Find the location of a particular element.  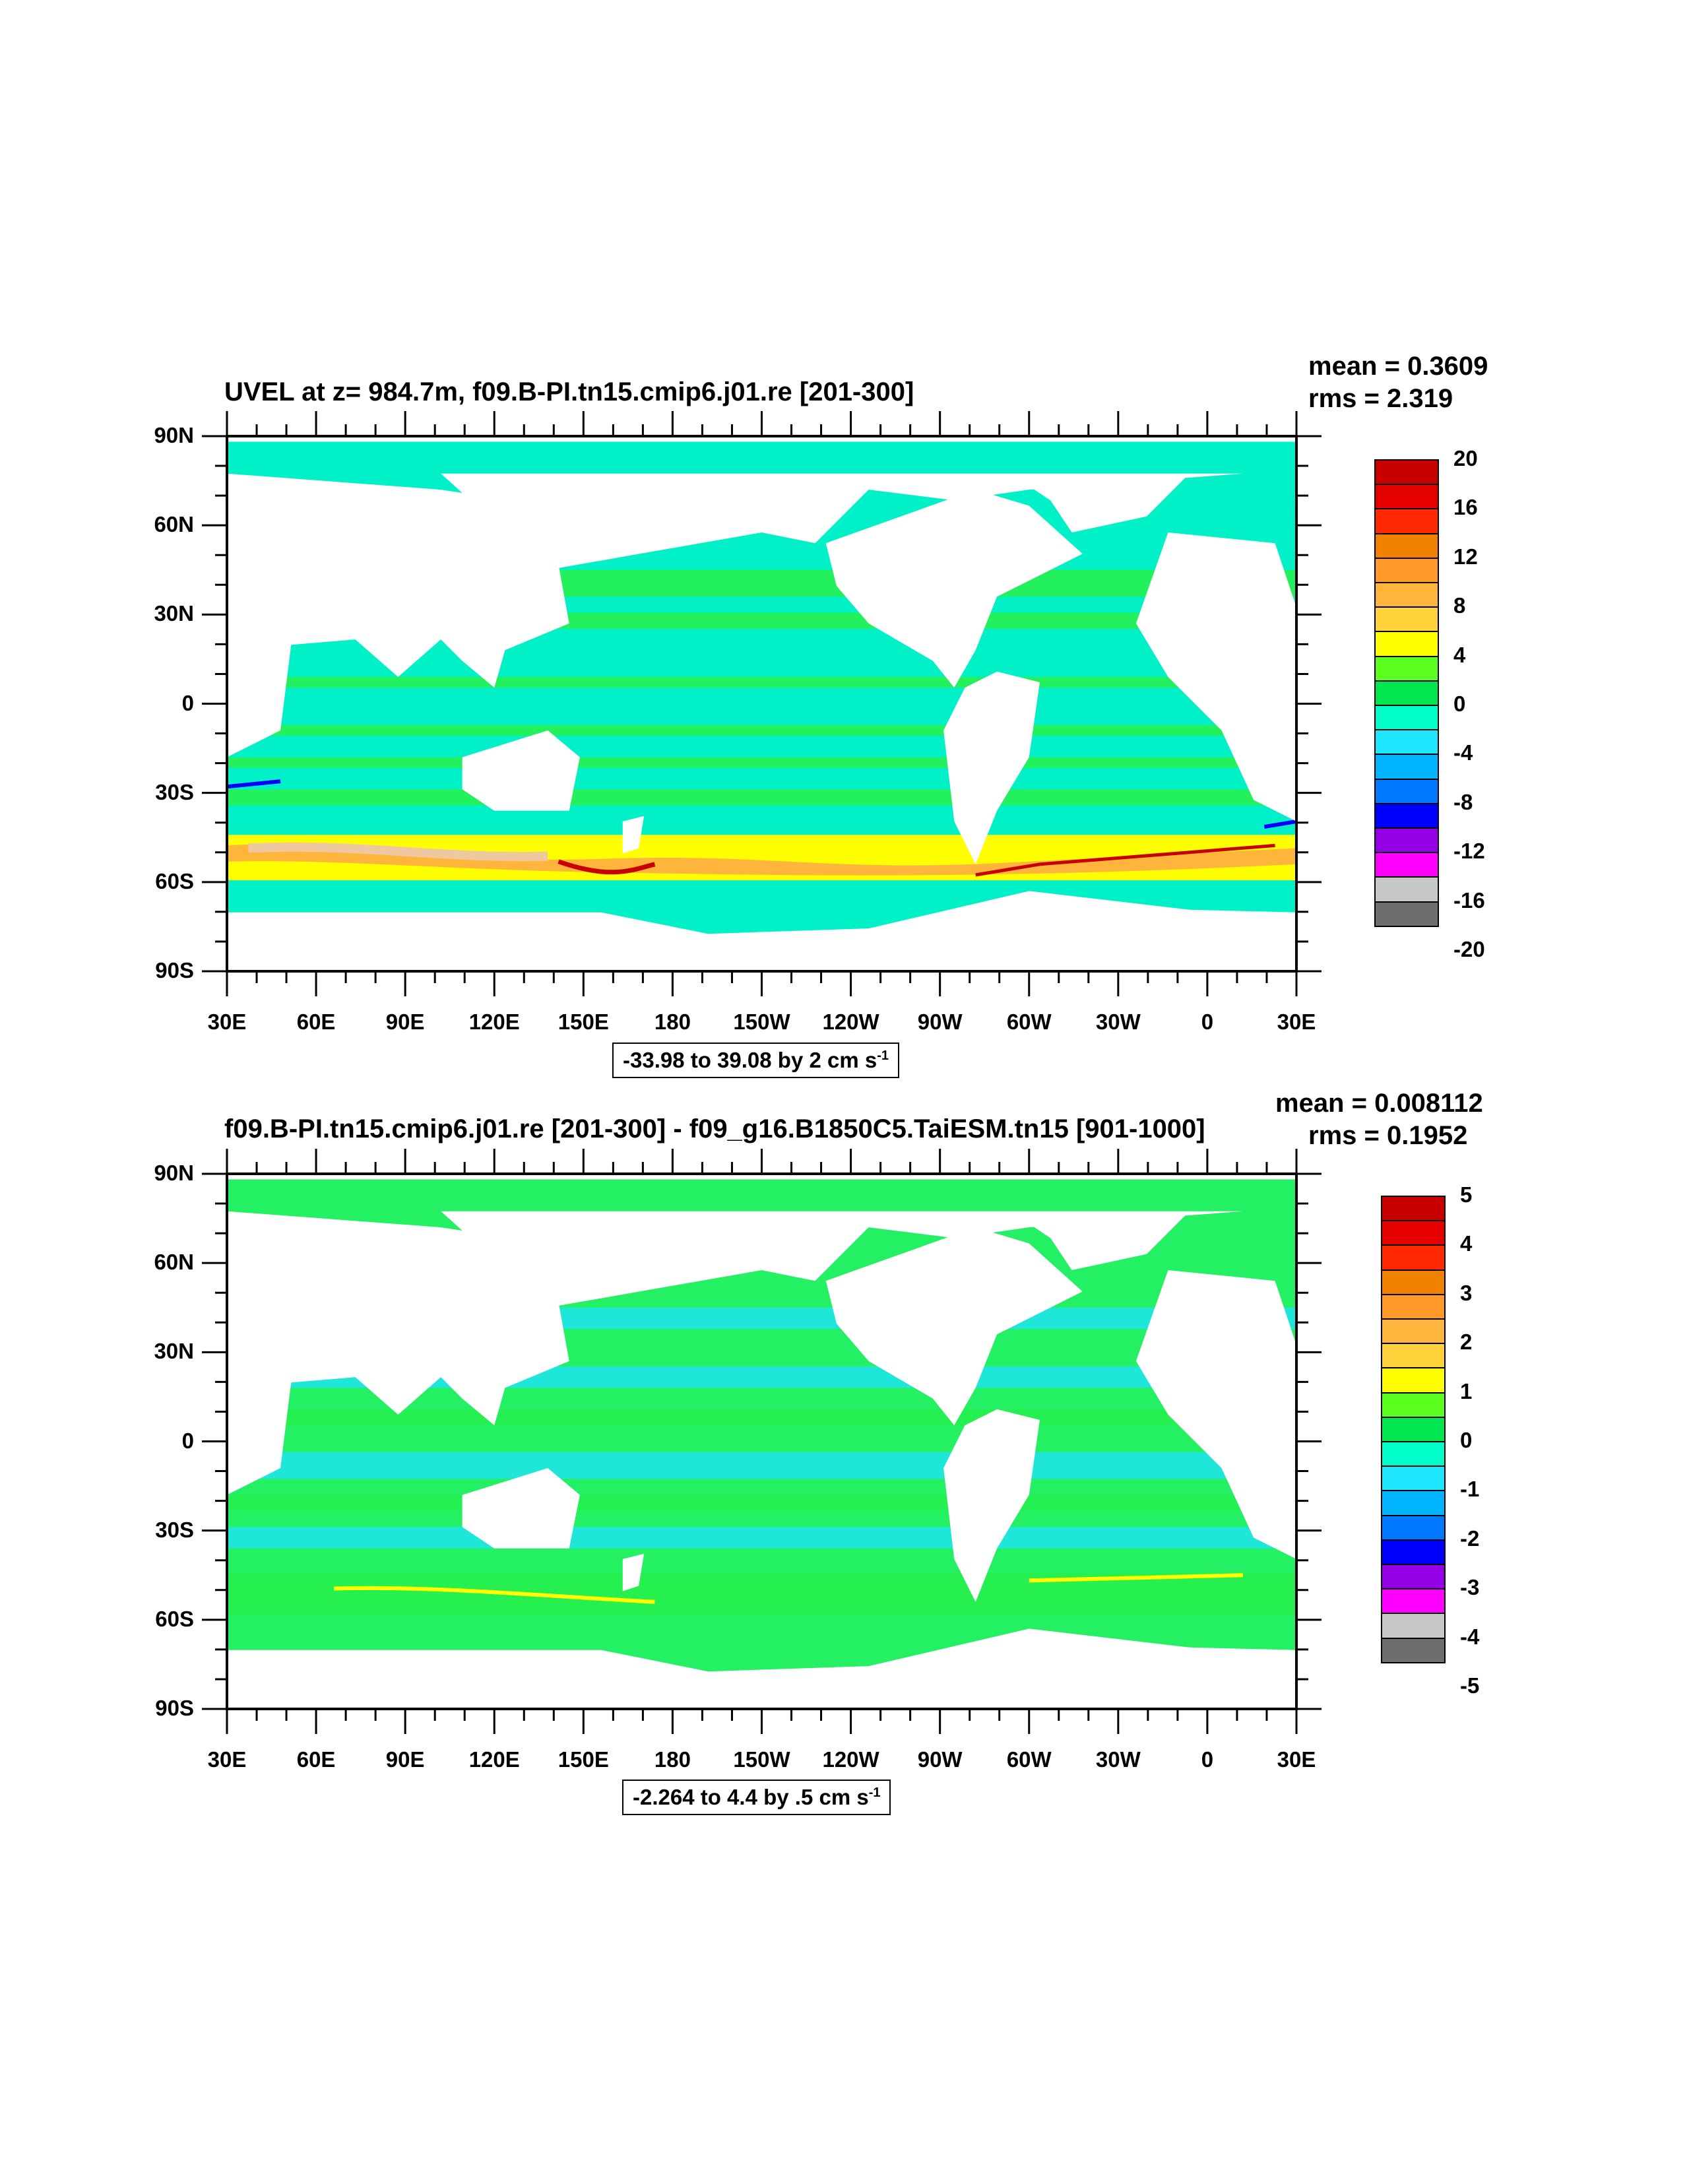

x-axis-label: 120W is located at coordinates (851, 1022).